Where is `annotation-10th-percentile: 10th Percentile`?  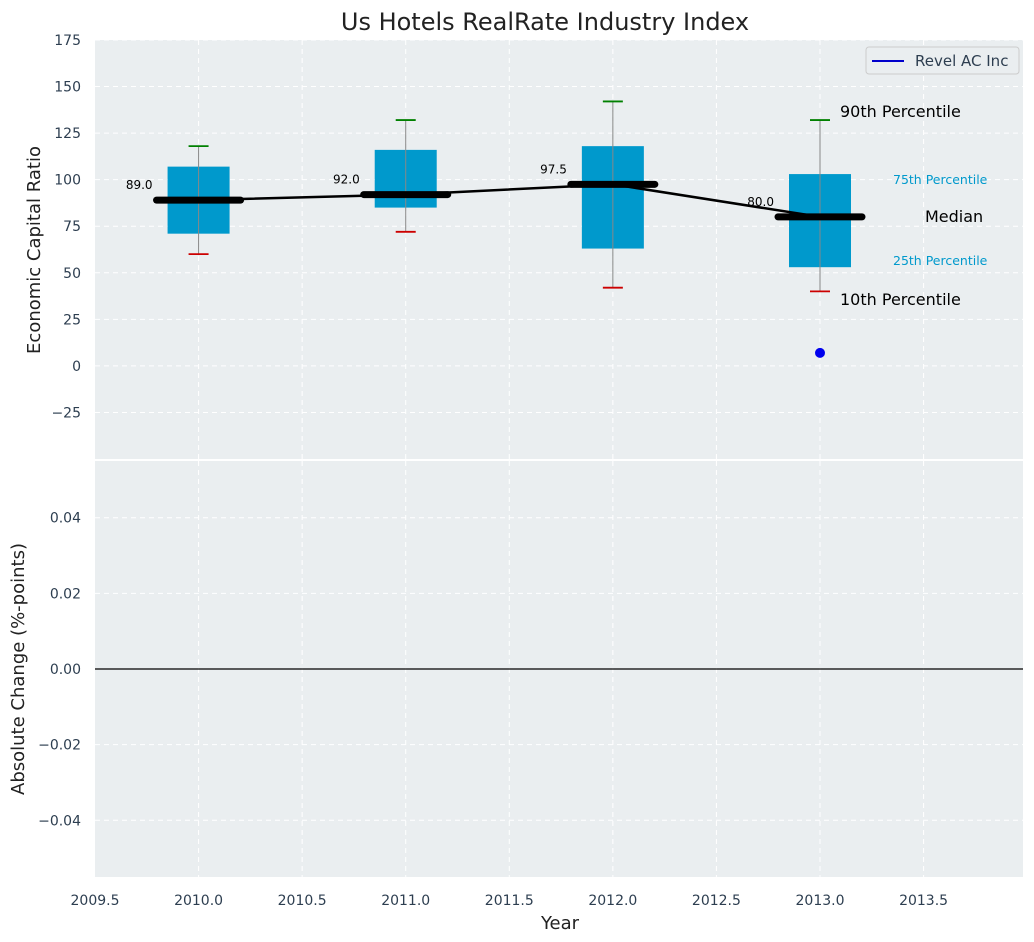 annotation-10th-percentile: 10th Percentile is located at coordinates (900, 299).